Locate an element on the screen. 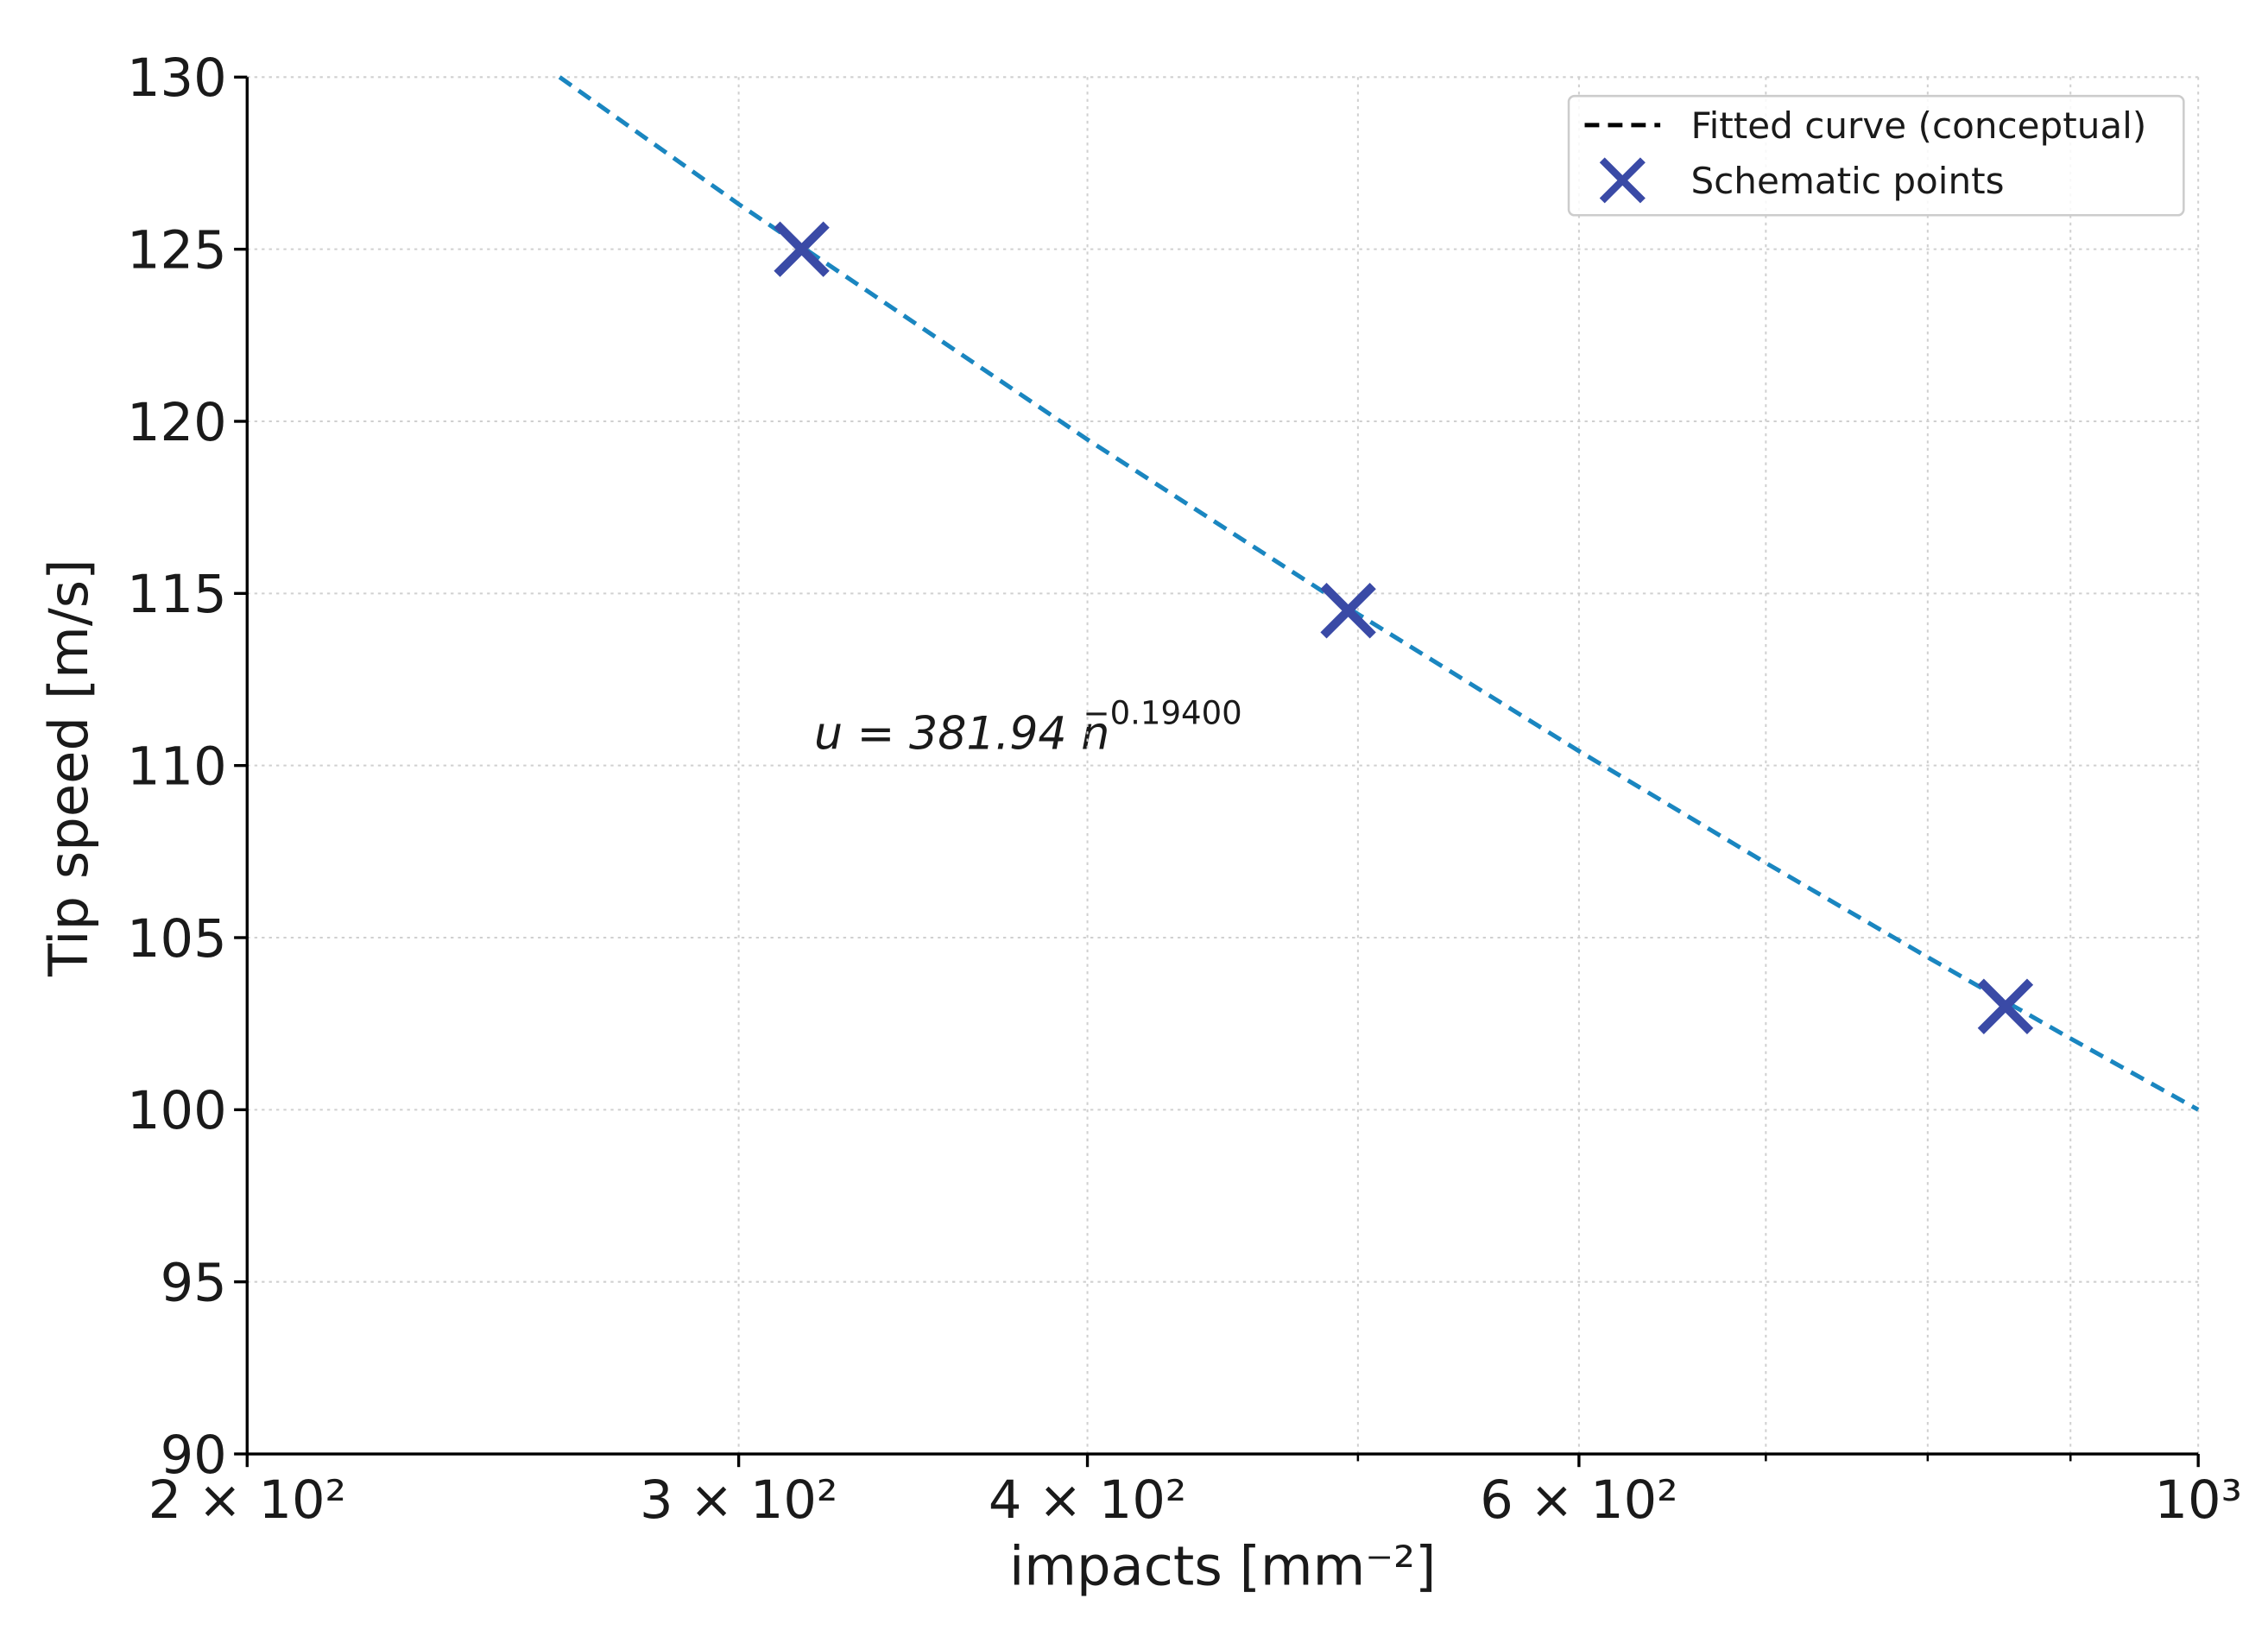 This screenshot has width=2268, height=1643. y-axis-label: Tip speed [m/s] is located at coordinates (68, 768).